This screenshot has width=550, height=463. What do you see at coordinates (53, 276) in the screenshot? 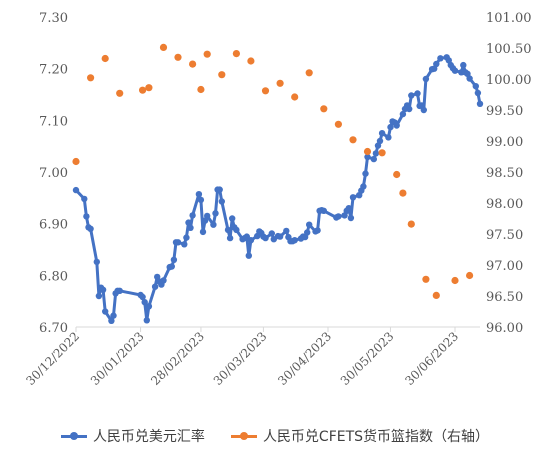
I see `y-left-tick-label: 6.80` at bounding box center [53, 276].